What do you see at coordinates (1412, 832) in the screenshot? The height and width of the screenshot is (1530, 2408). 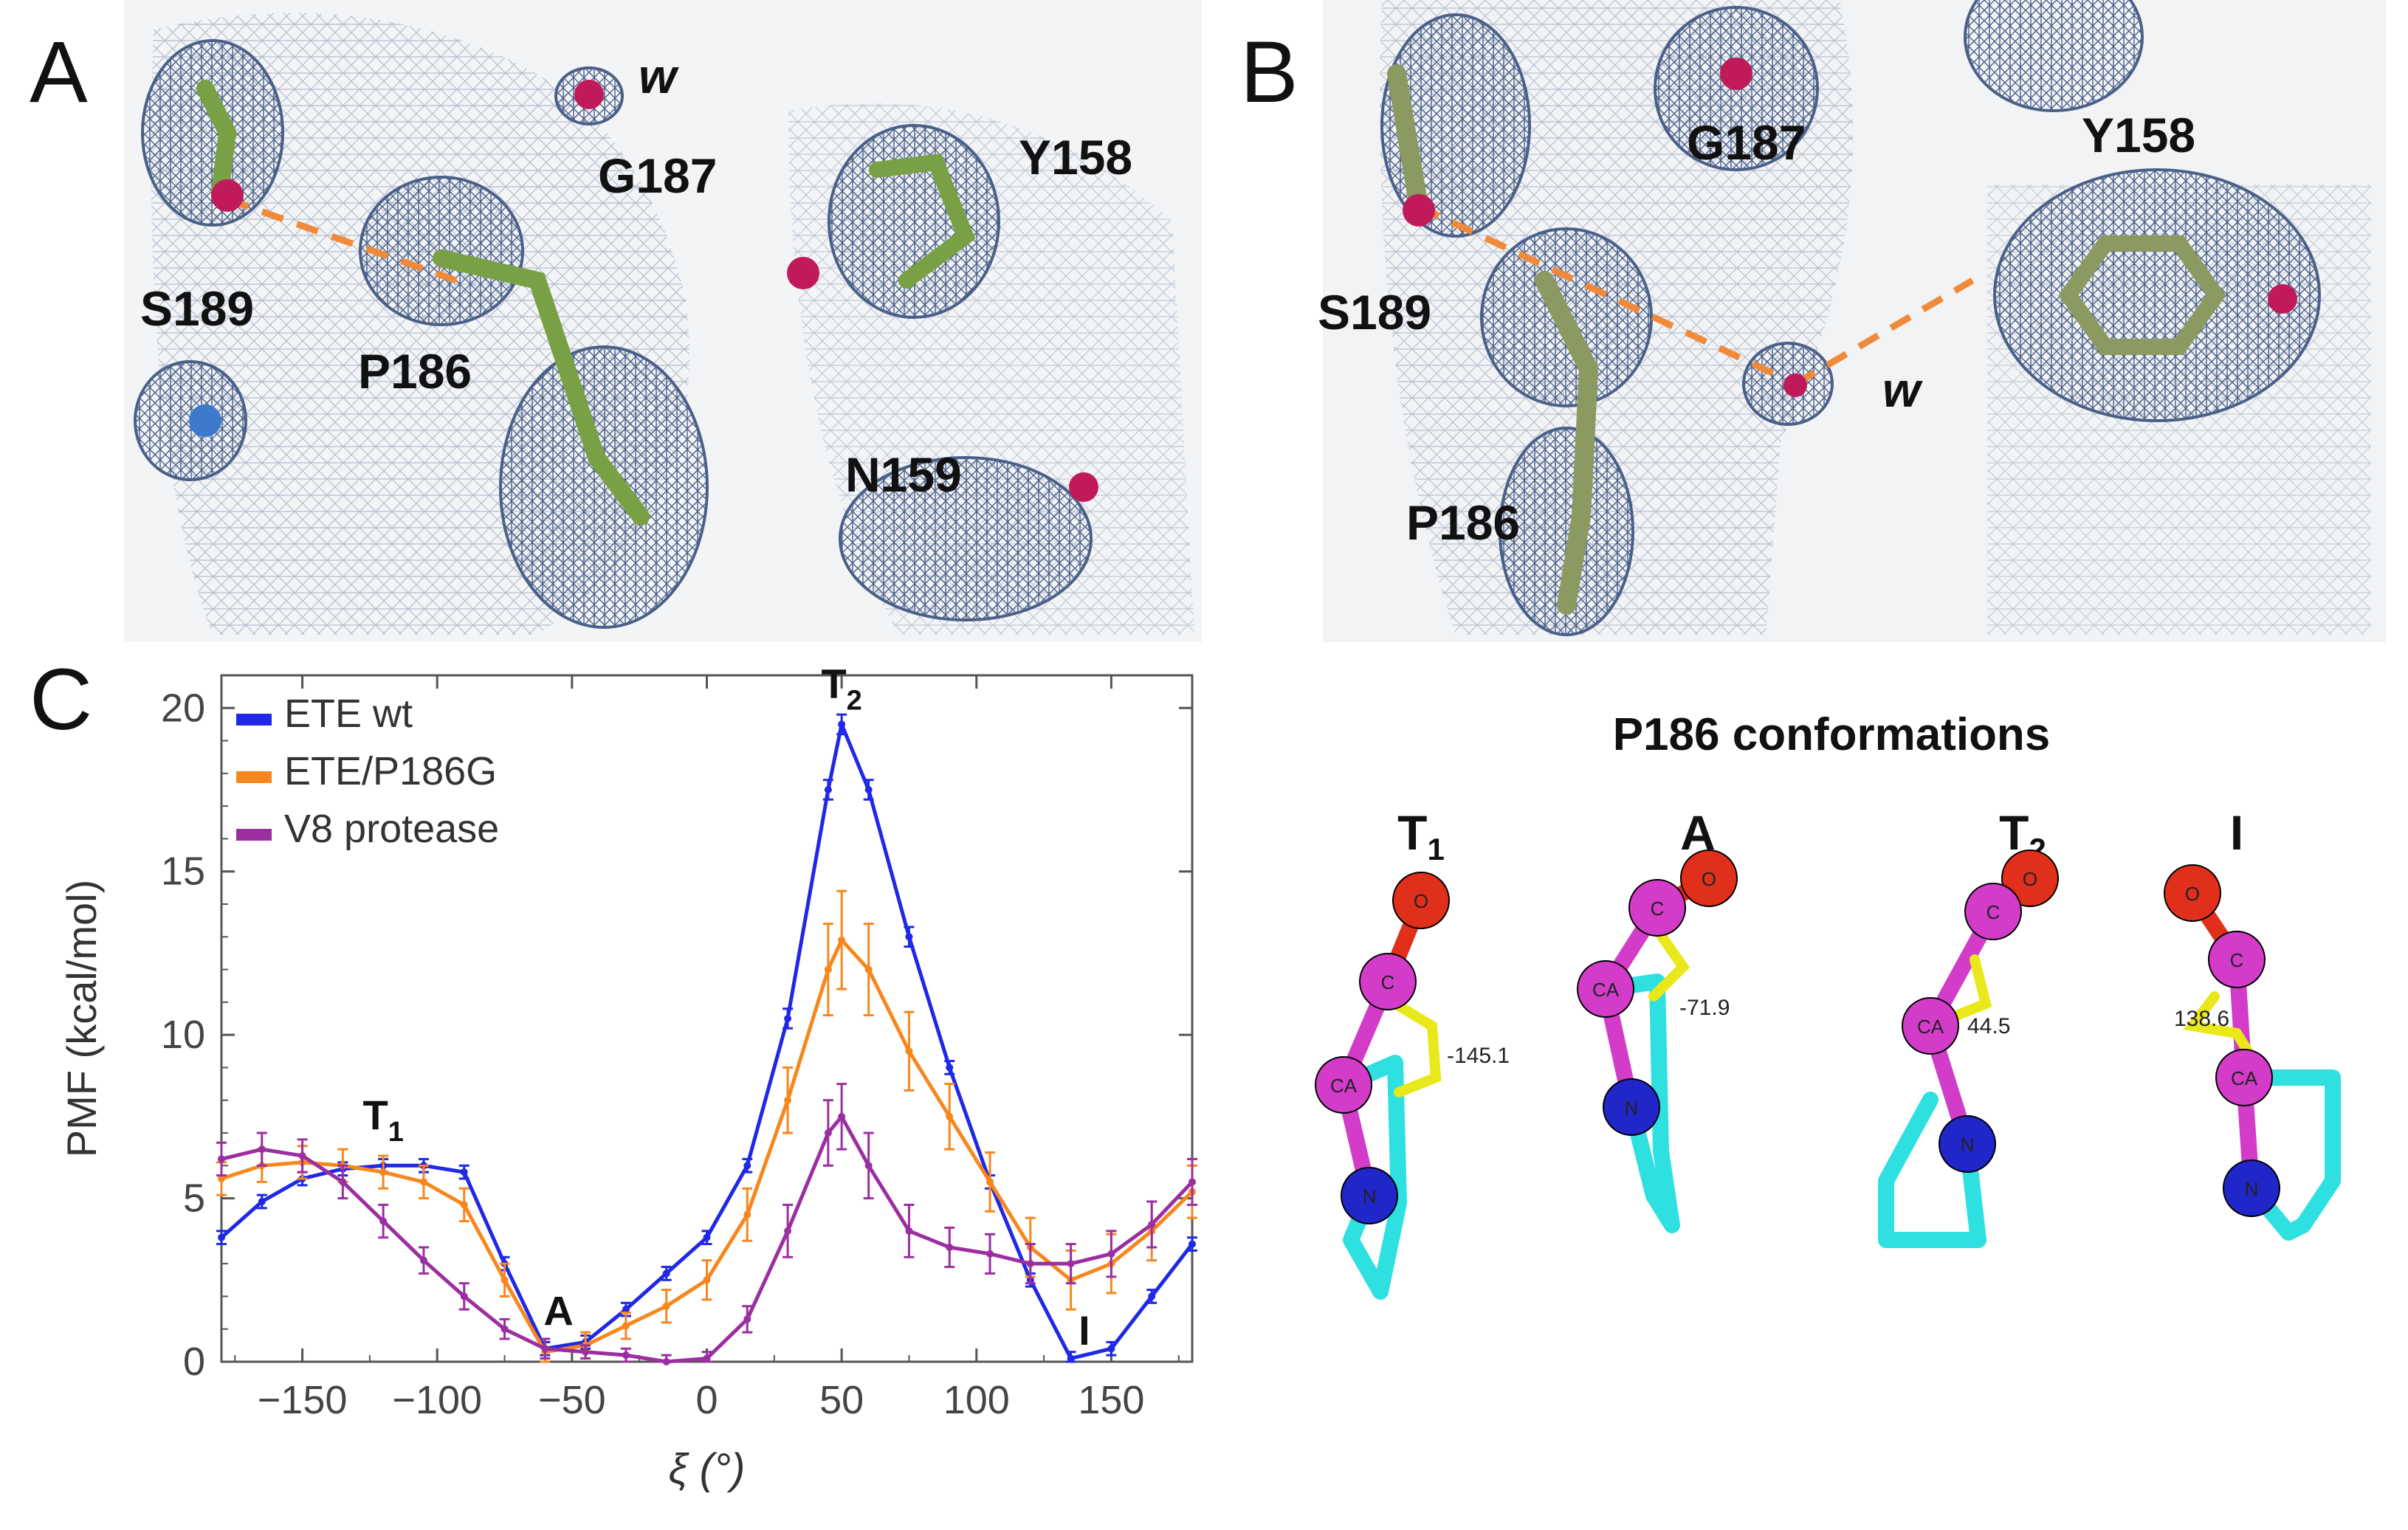 I see `conformation-label-t1-text: T` at bounding box center [1412, 832].